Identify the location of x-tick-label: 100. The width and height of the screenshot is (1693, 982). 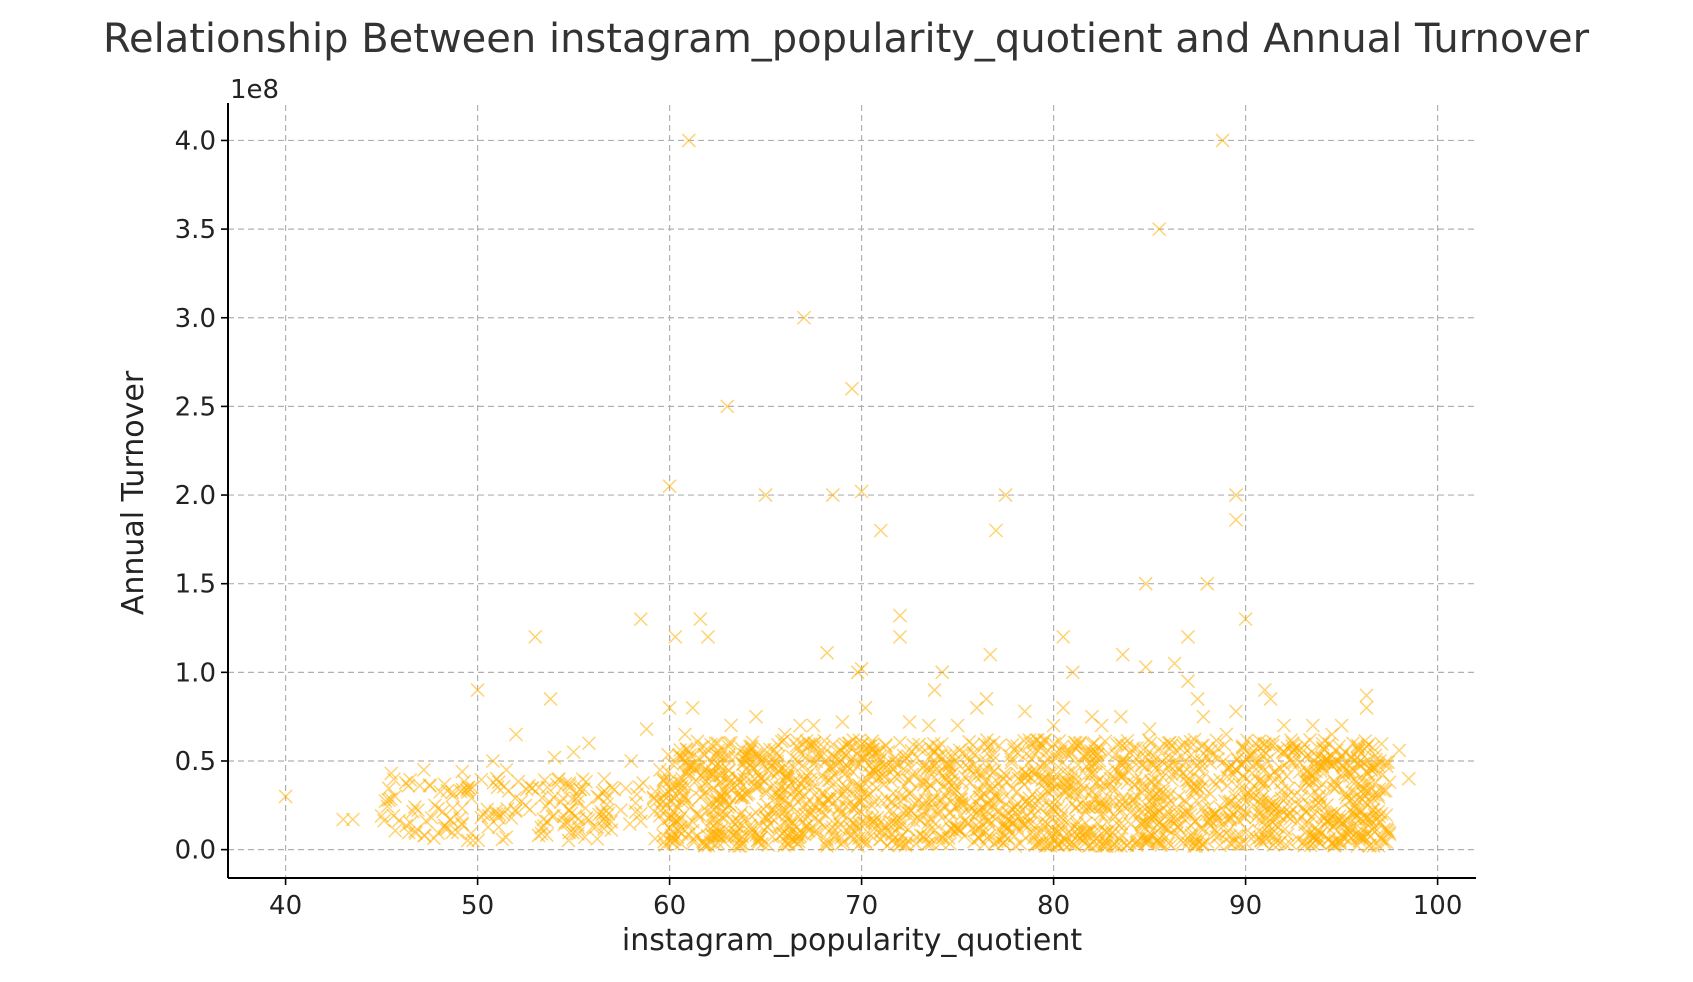
(1438, 906).